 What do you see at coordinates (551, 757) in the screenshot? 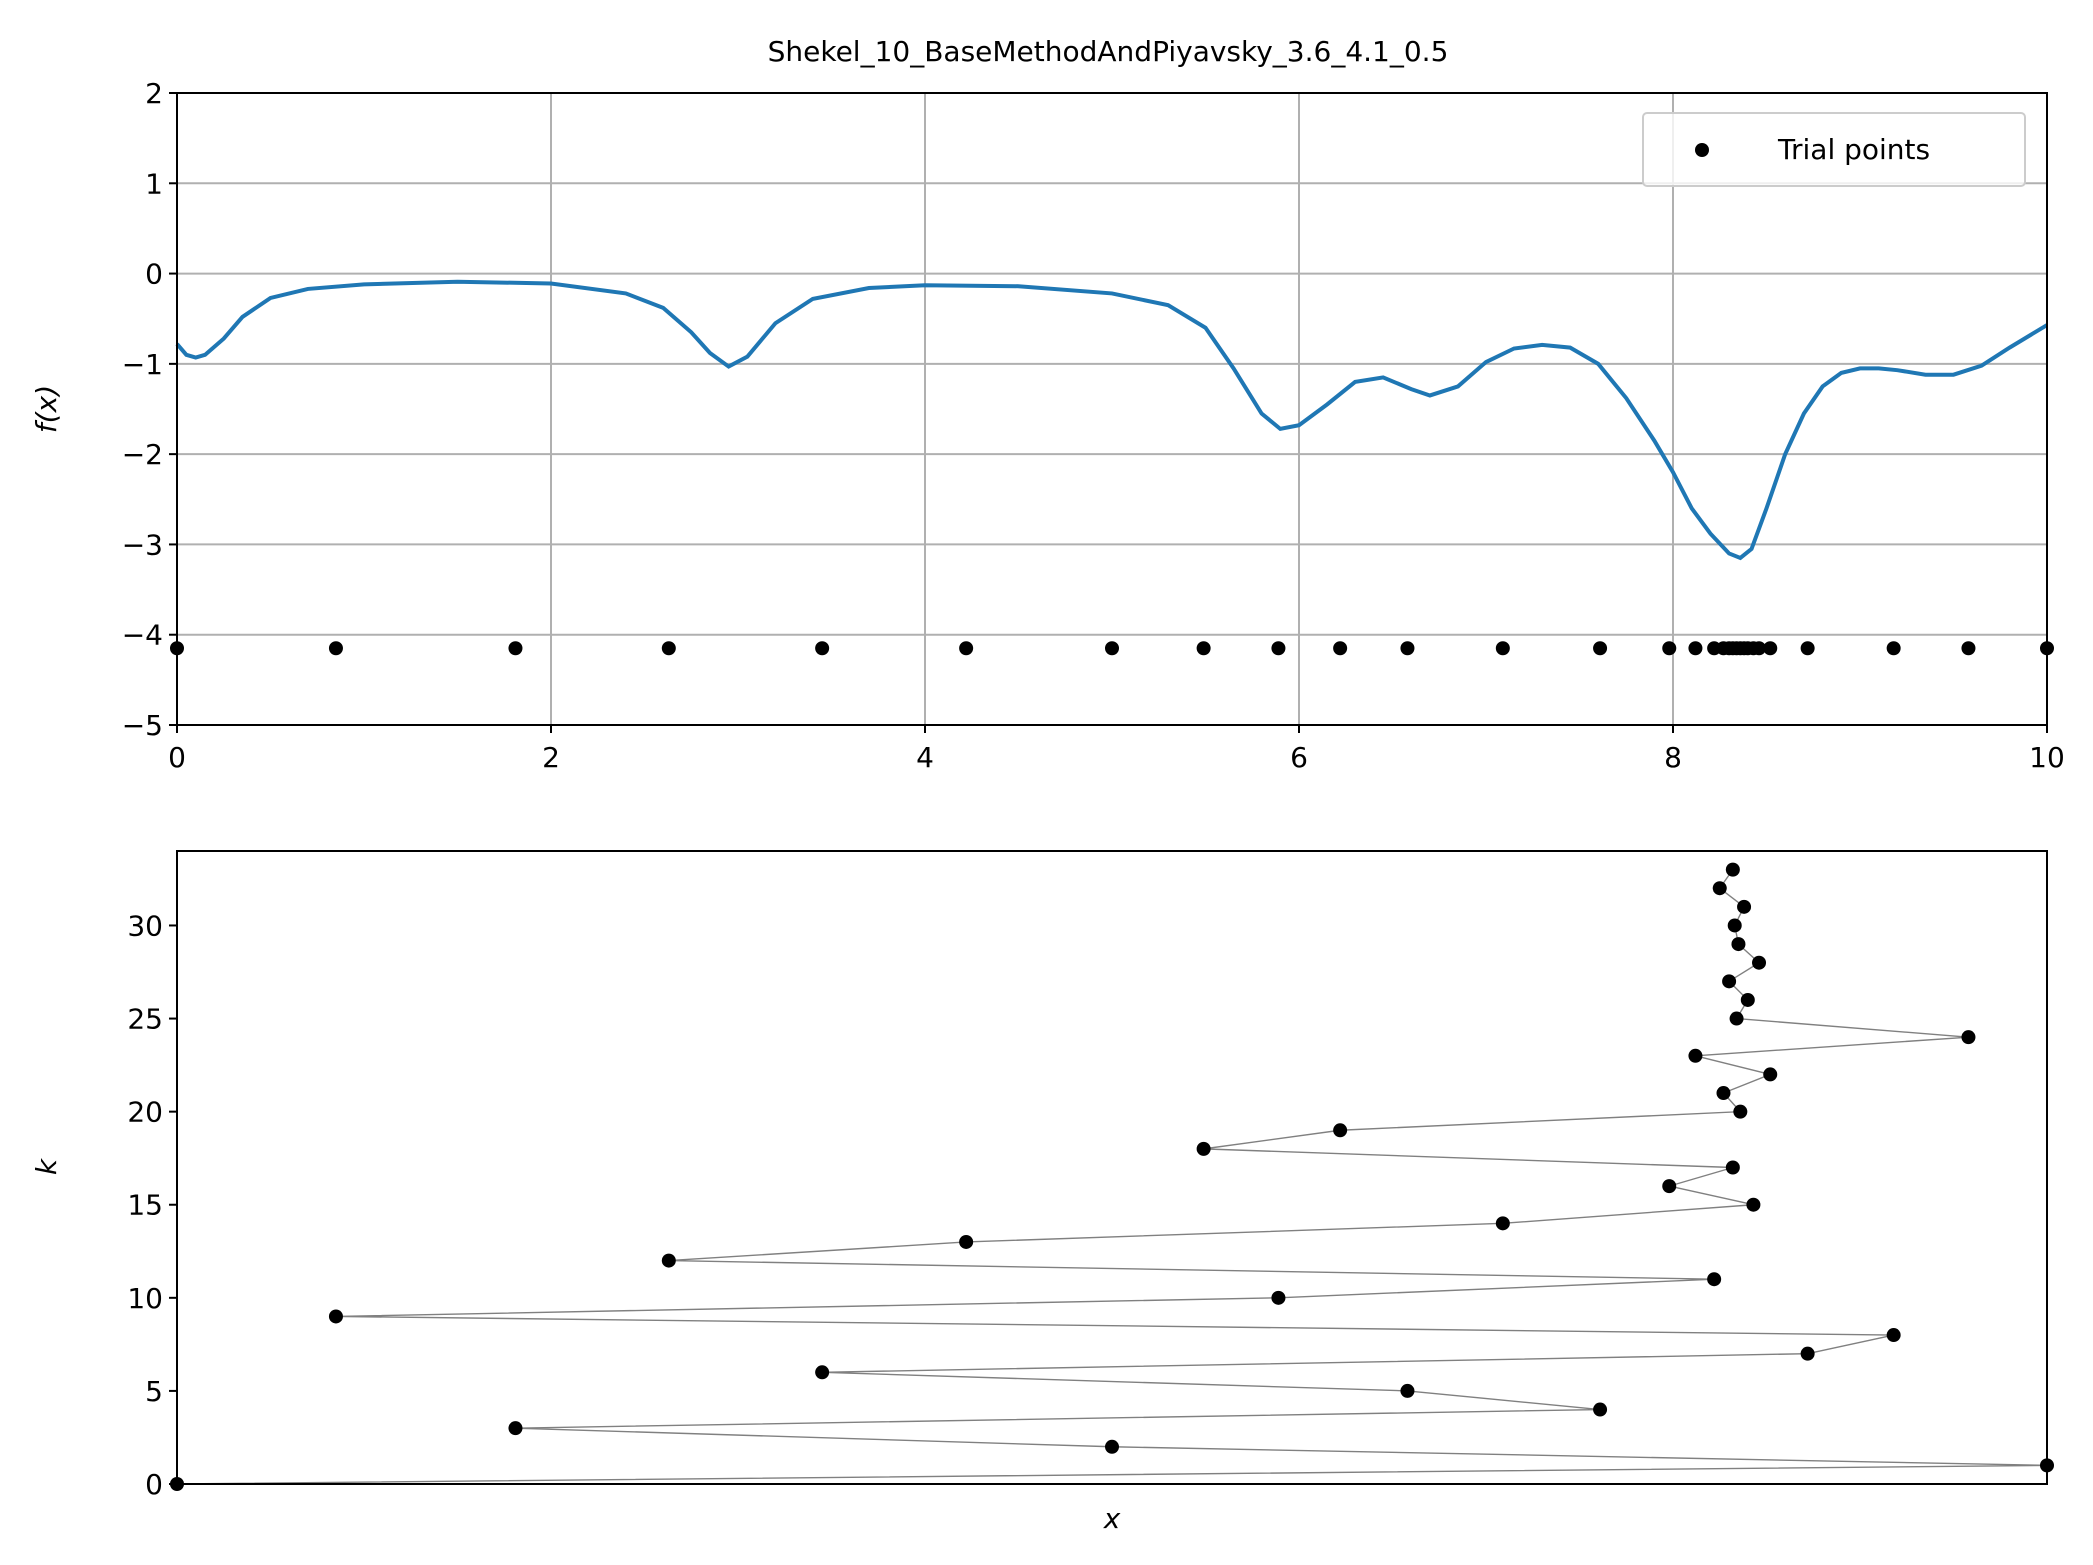
I see `x-tick-label: 2` at bounding box center [551, 757].